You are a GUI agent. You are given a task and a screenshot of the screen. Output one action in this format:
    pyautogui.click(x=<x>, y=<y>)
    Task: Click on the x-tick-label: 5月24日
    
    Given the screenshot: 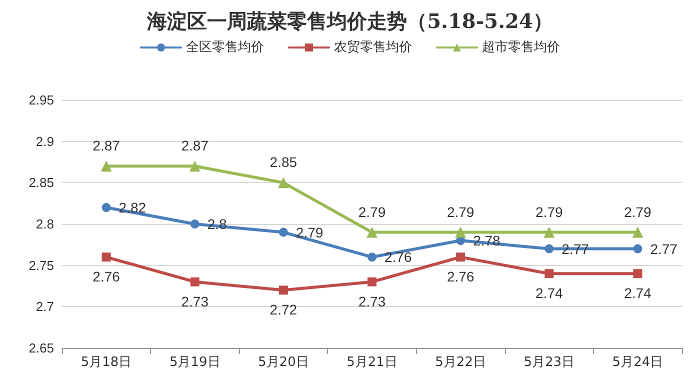 What is the action you would take?
    pyautogui.click(x=638, y=362)
    